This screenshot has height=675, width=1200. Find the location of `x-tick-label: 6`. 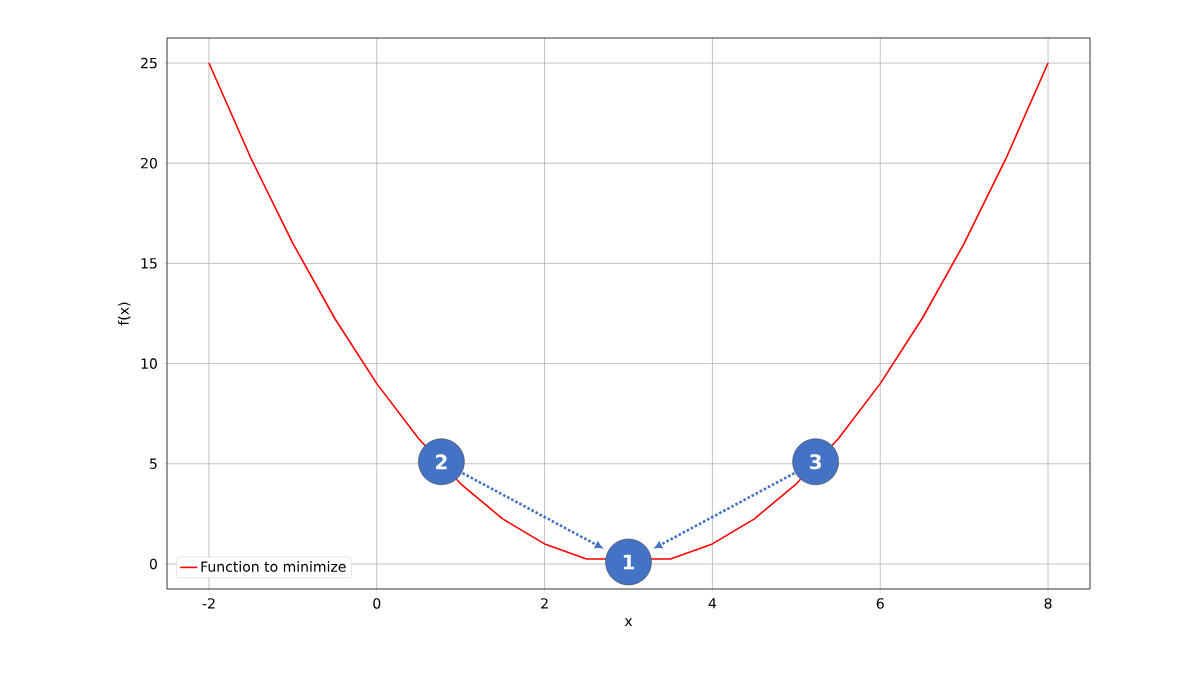

x-tick-label: 6 is located at coordinates (880, 603).